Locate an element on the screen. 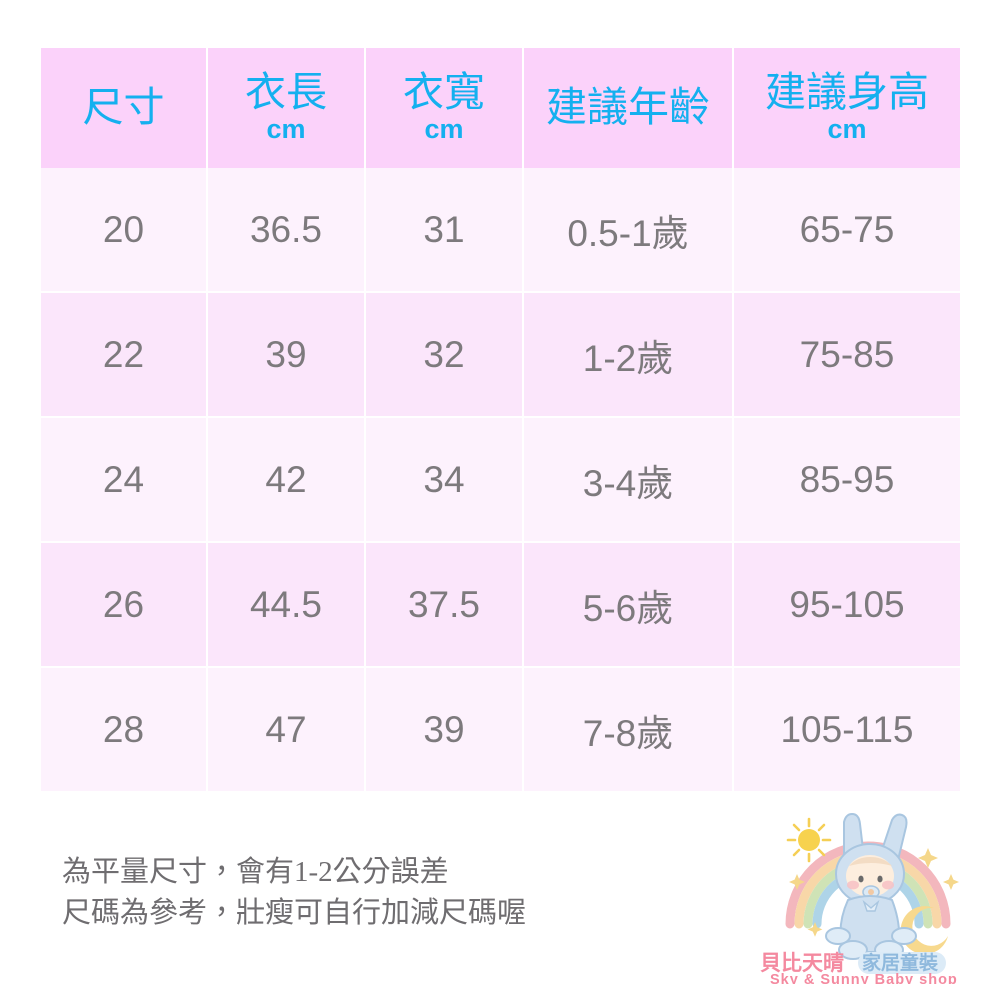 Image resolution: width=1000 pixels, height=1000 pixels. logo-brand-en: Sky & Sunny Baby shop is located at coordinates (864, 978).